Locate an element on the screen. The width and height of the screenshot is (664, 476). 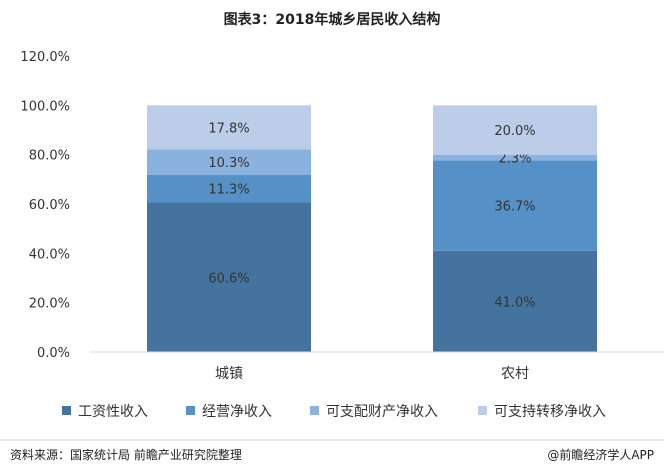
x-axis: 城镇 农村 is located at coordinates (377, 366).